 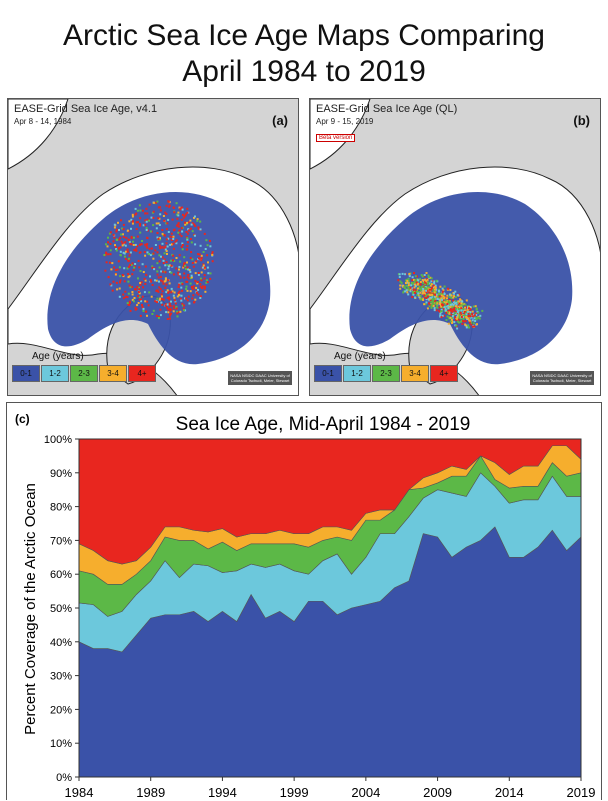 What do you see at coordinates (38, 134) in the screenshot?
I see `ocean-region` at bounding box center [38, 134].